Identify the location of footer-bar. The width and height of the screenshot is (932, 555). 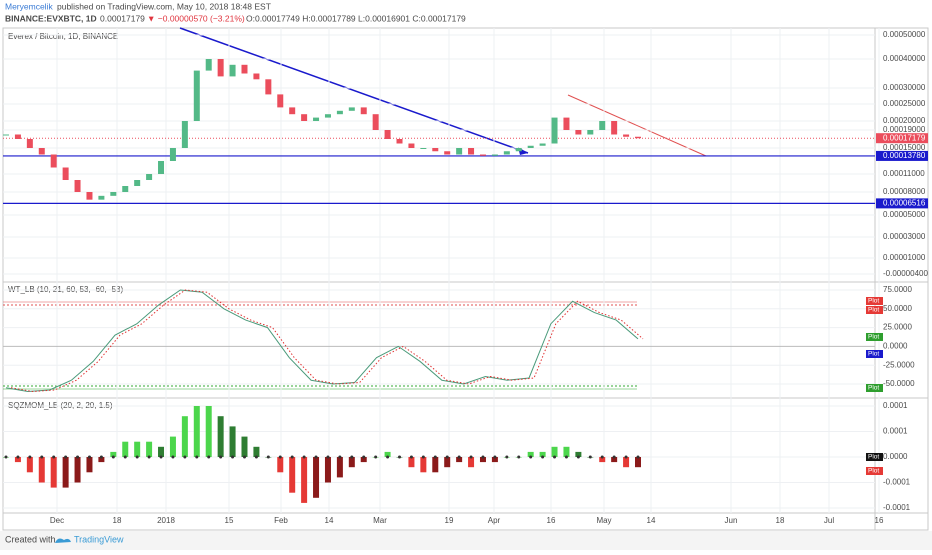
(466, 540).